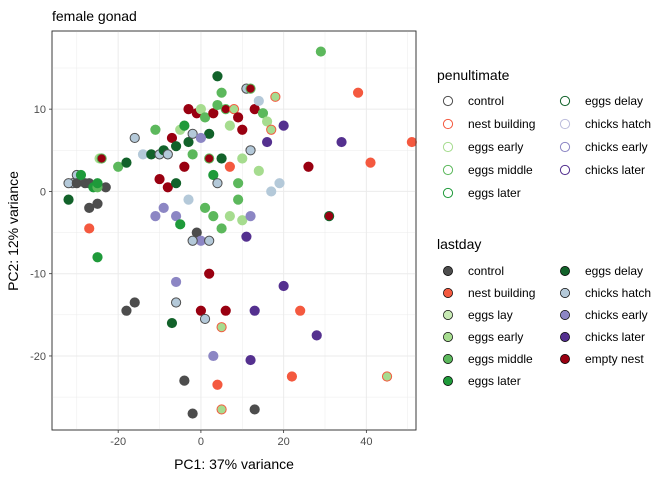 The width and height of the screenshot is (672, 480). What do you see at coordinates (615, 170) in the screenshot?
I see `legend-penultimate-label: chicks later` at bounding box center [615, 170].